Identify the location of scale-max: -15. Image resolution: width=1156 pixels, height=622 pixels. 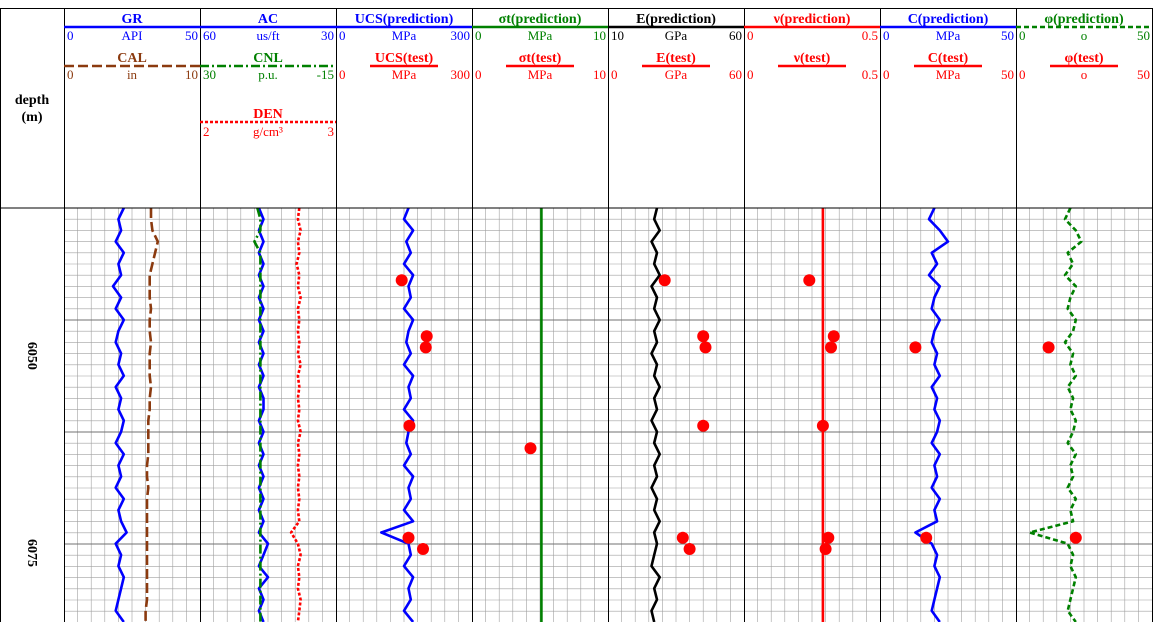
(325, 74).